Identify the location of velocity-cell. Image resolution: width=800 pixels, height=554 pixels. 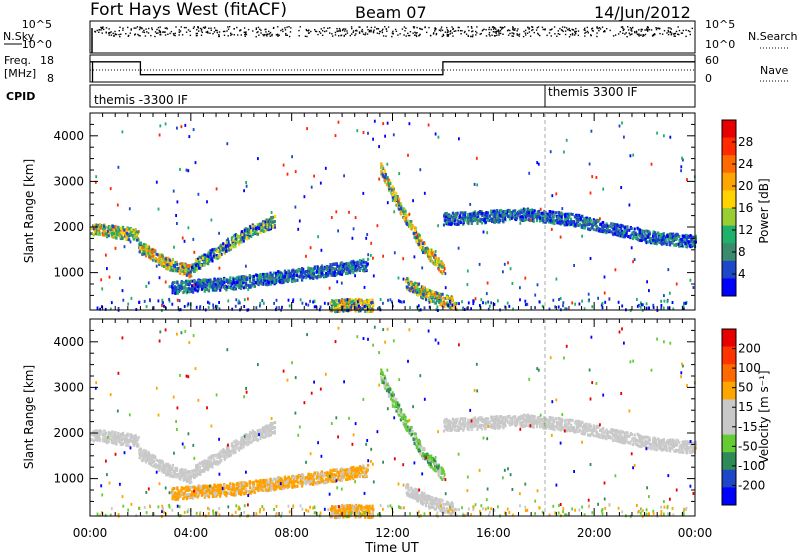
(100, 440).